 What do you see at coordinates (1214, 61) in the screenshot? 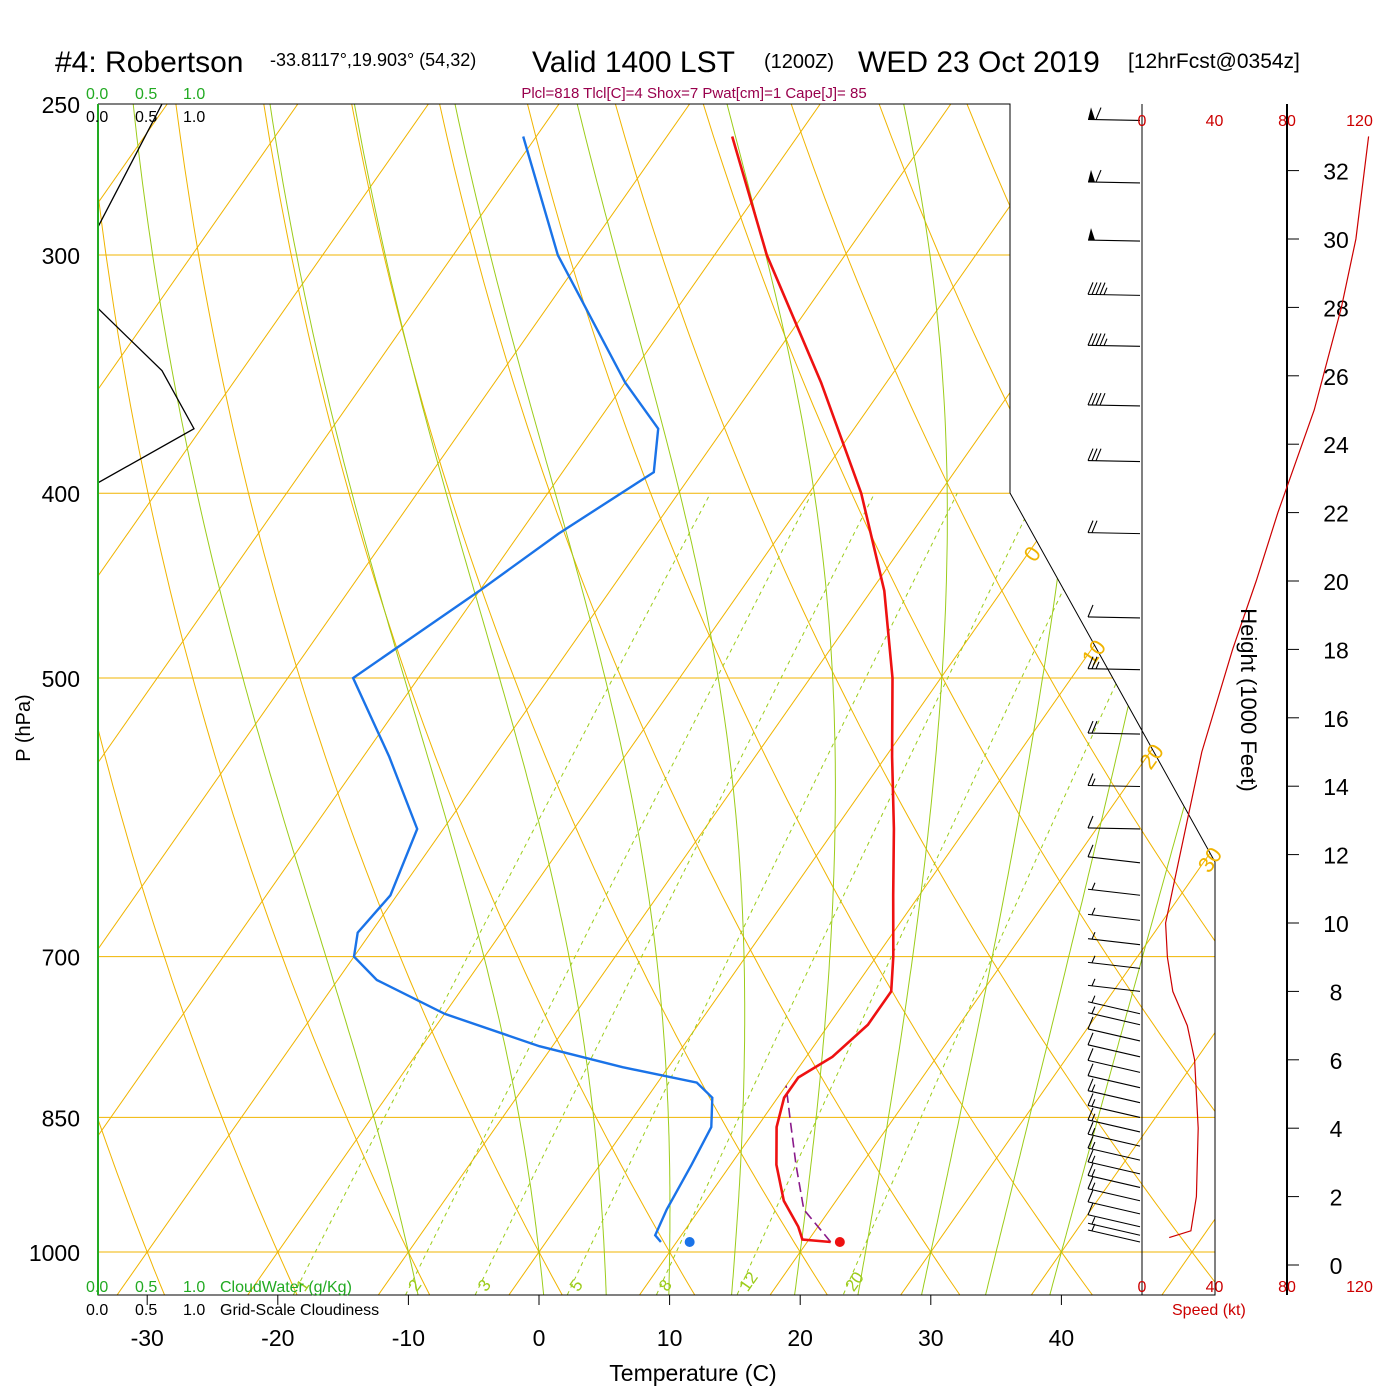
I see `forecast-run: [12hrFcst@0354z]` at bounding box center [1214, 61].